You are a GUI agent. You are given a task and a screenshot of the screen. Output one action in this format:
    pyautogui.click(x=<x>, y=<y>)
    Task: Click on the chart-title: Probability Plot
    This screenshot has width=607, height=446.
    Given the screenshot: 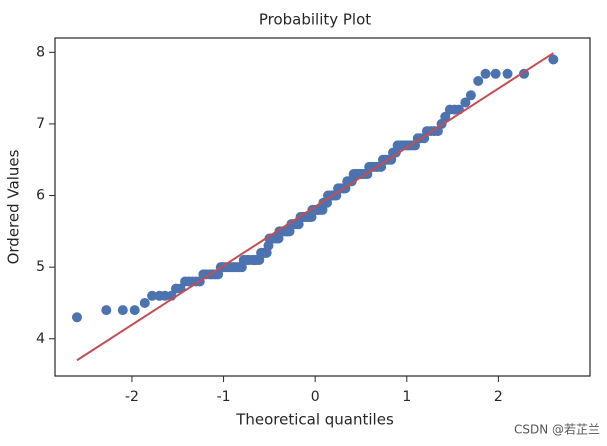 What is the action you would take?
    pyautogui.click(x=315, y=20)
    